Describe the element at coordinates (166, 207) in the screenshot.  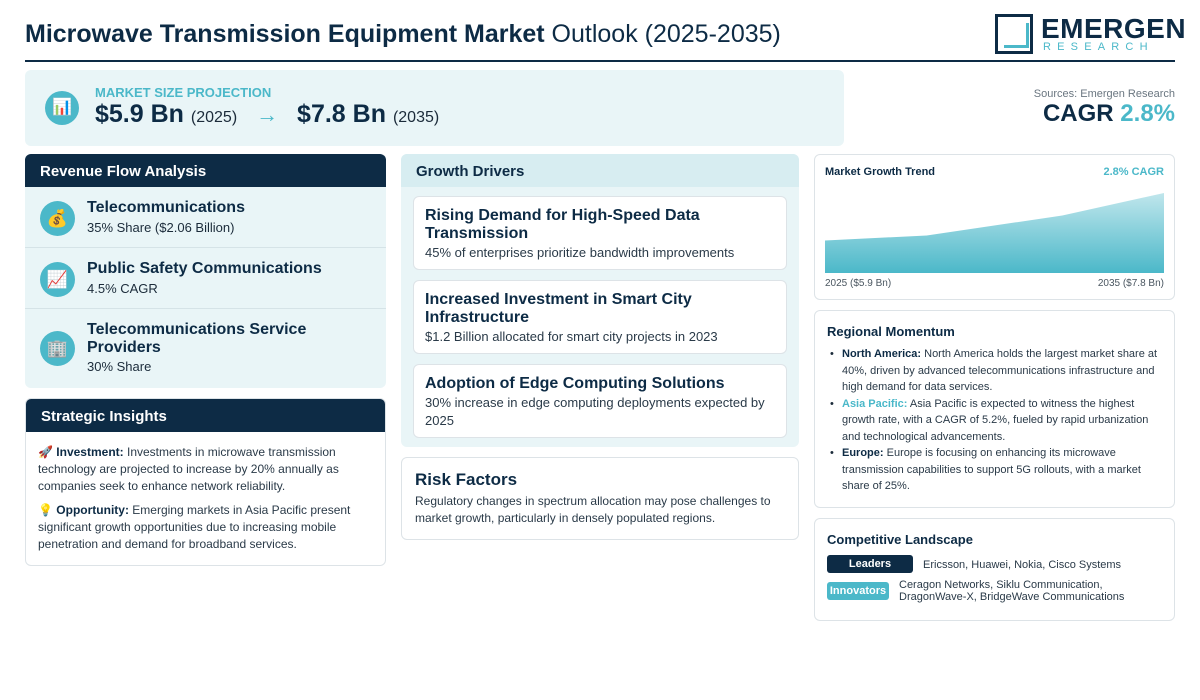
I see `revenue-item-title: Telecommunications` at that location.